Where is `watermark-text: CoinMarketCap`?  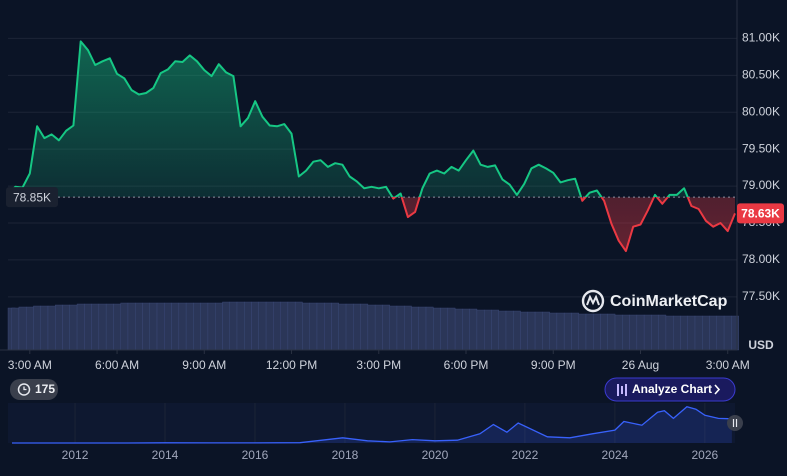
watermark-text: CoinMarketCap is located at coordinates (669, 301).